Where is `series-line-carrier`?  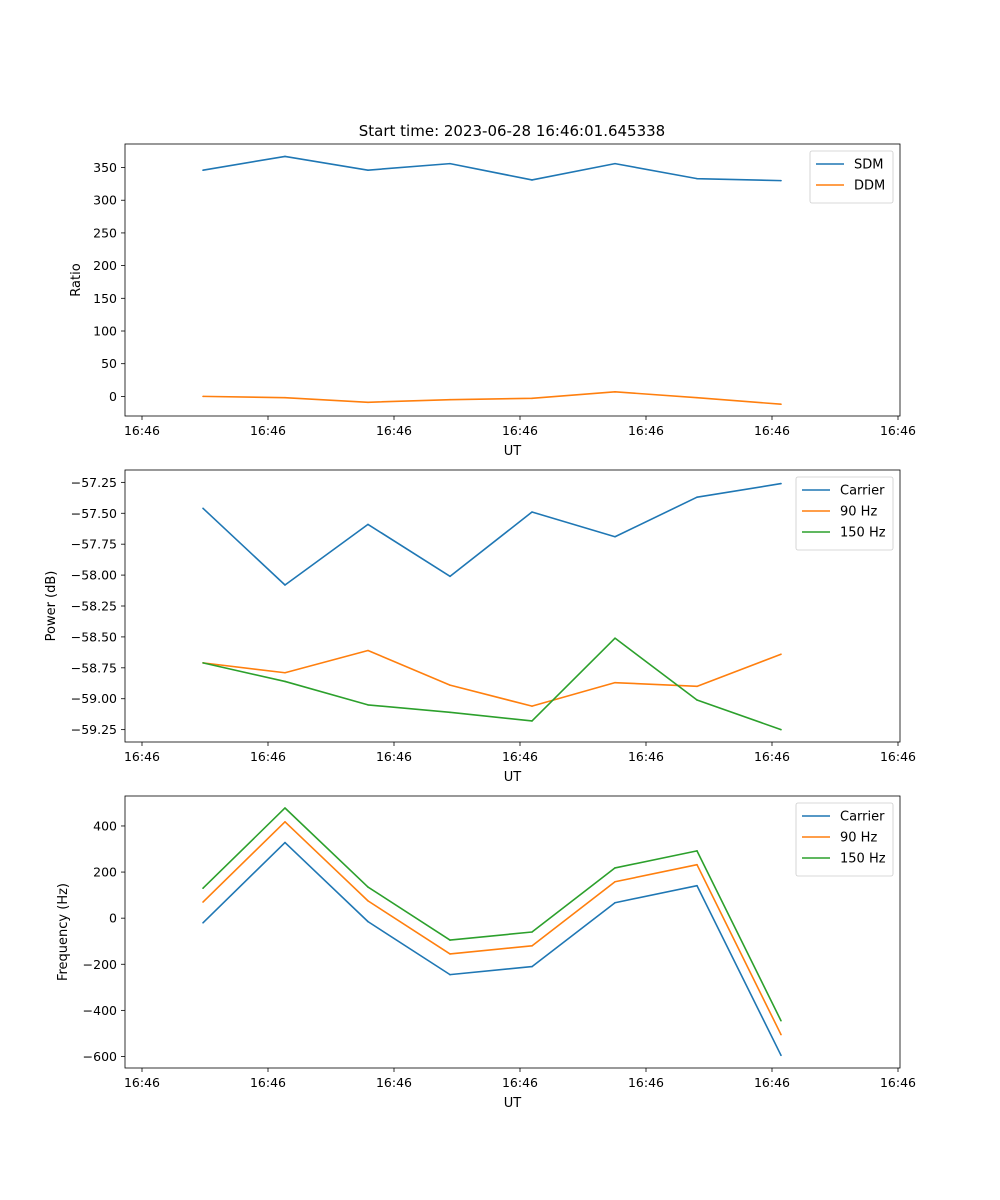
series-line-carrier is located at coordinates (492, 534).